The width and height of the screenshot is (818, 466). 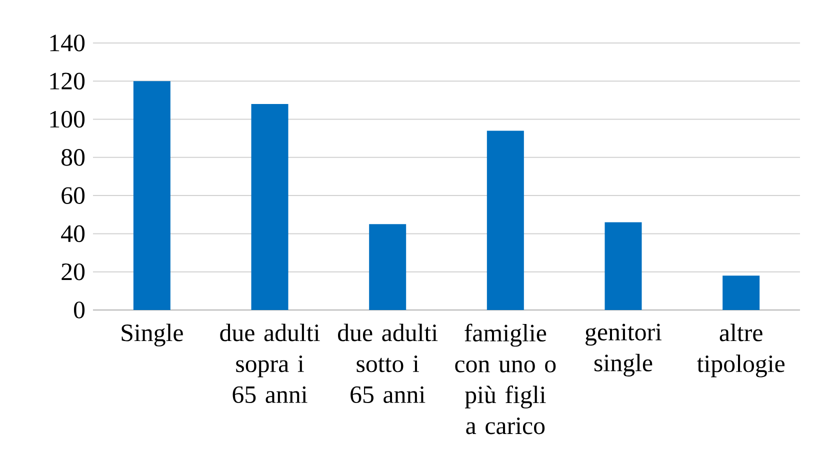 What do you see at coordinates (624, 350) in the screenshot?
I see `x-tick-label: genitori single` at bounding box center [624, 350].